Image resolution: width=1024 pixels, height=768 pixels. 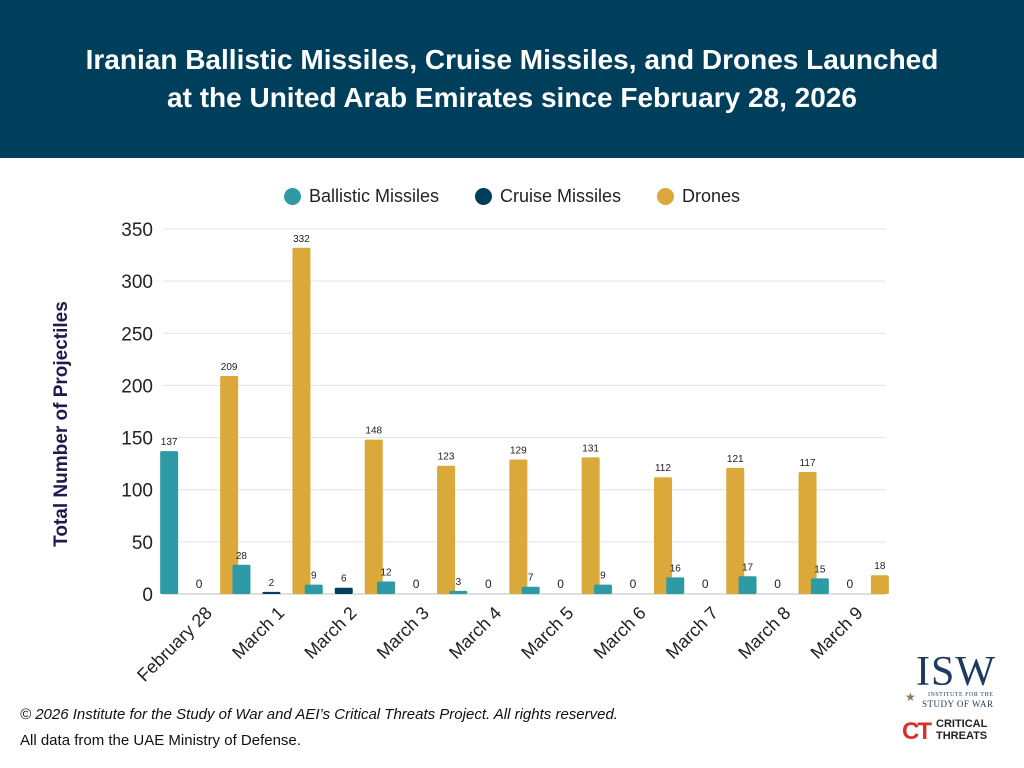 I want to click on data-label: 15, so click(x=820, y=569).